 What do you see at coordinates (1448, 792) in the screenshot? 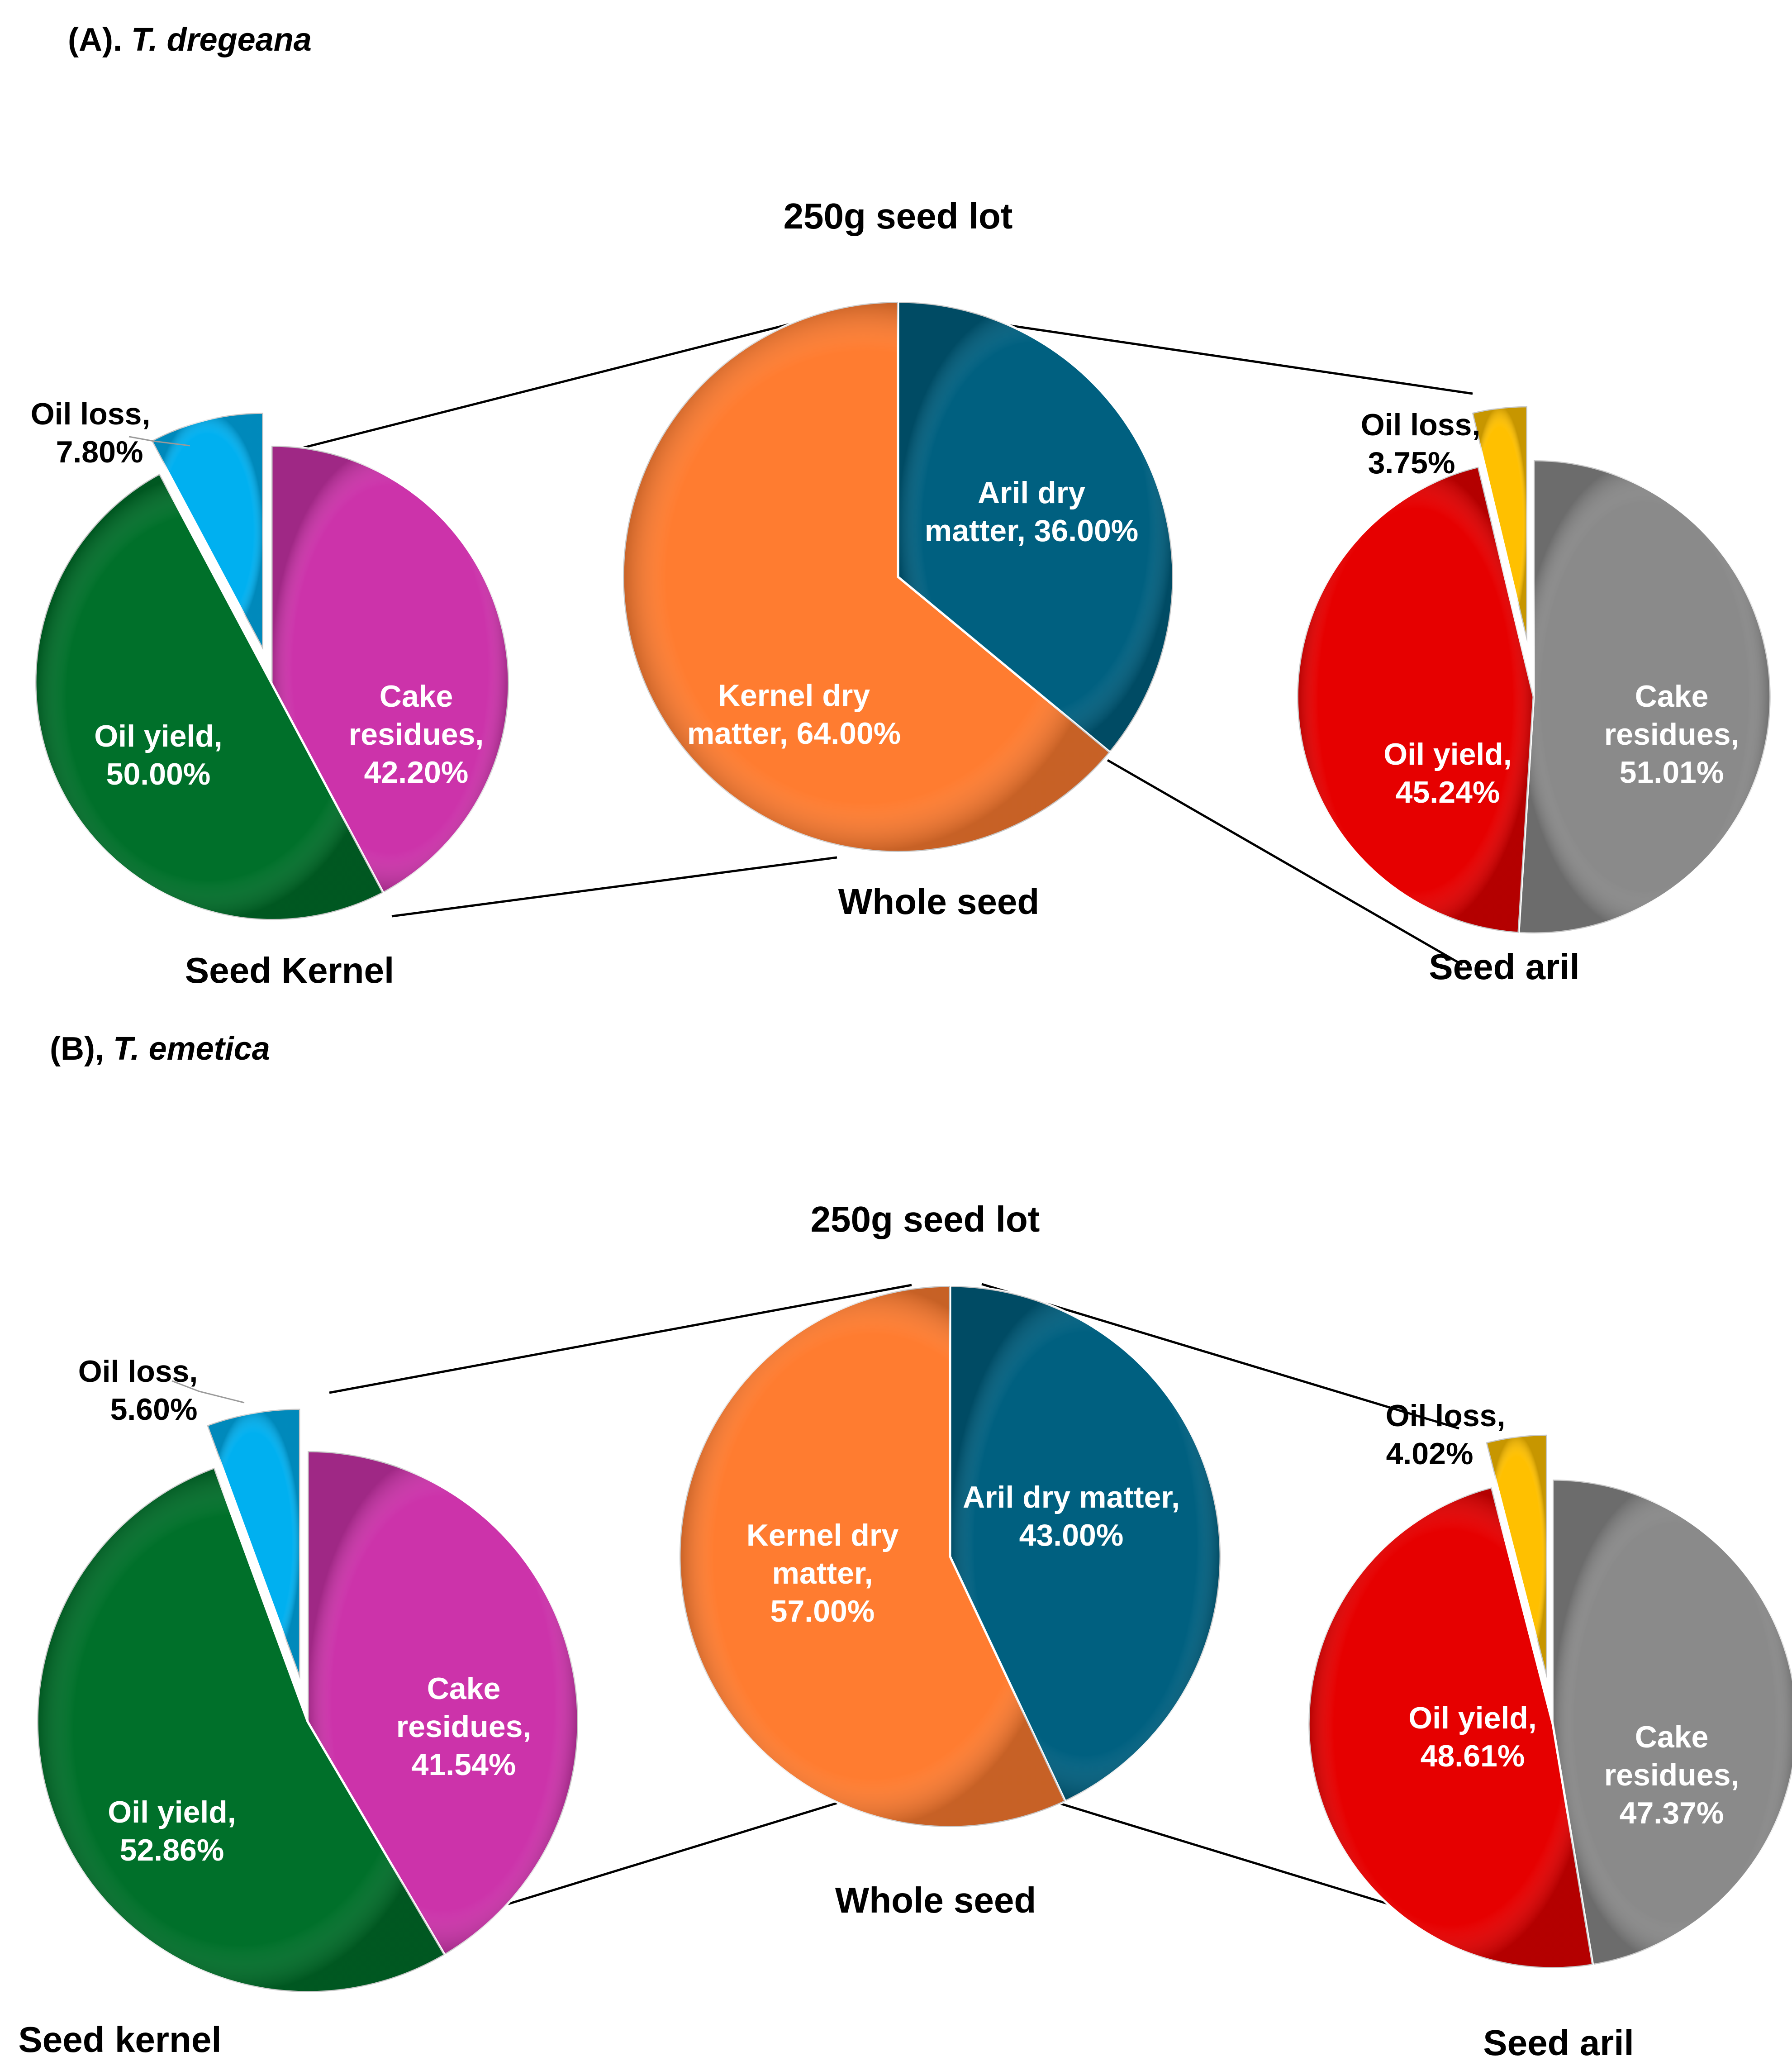
I see `slice-label-line: 45.24%` at bounding box center [1448, 792].